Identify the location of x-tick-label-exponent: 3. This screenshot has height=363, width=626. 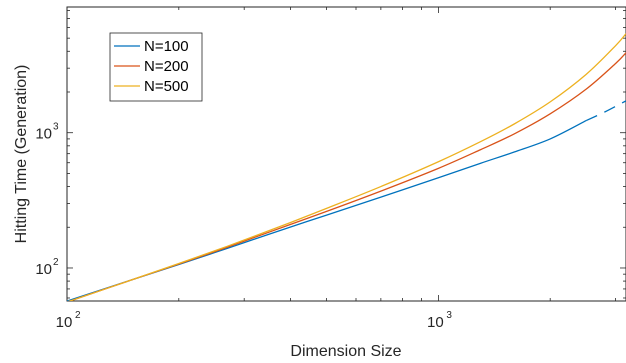
(449, 315).